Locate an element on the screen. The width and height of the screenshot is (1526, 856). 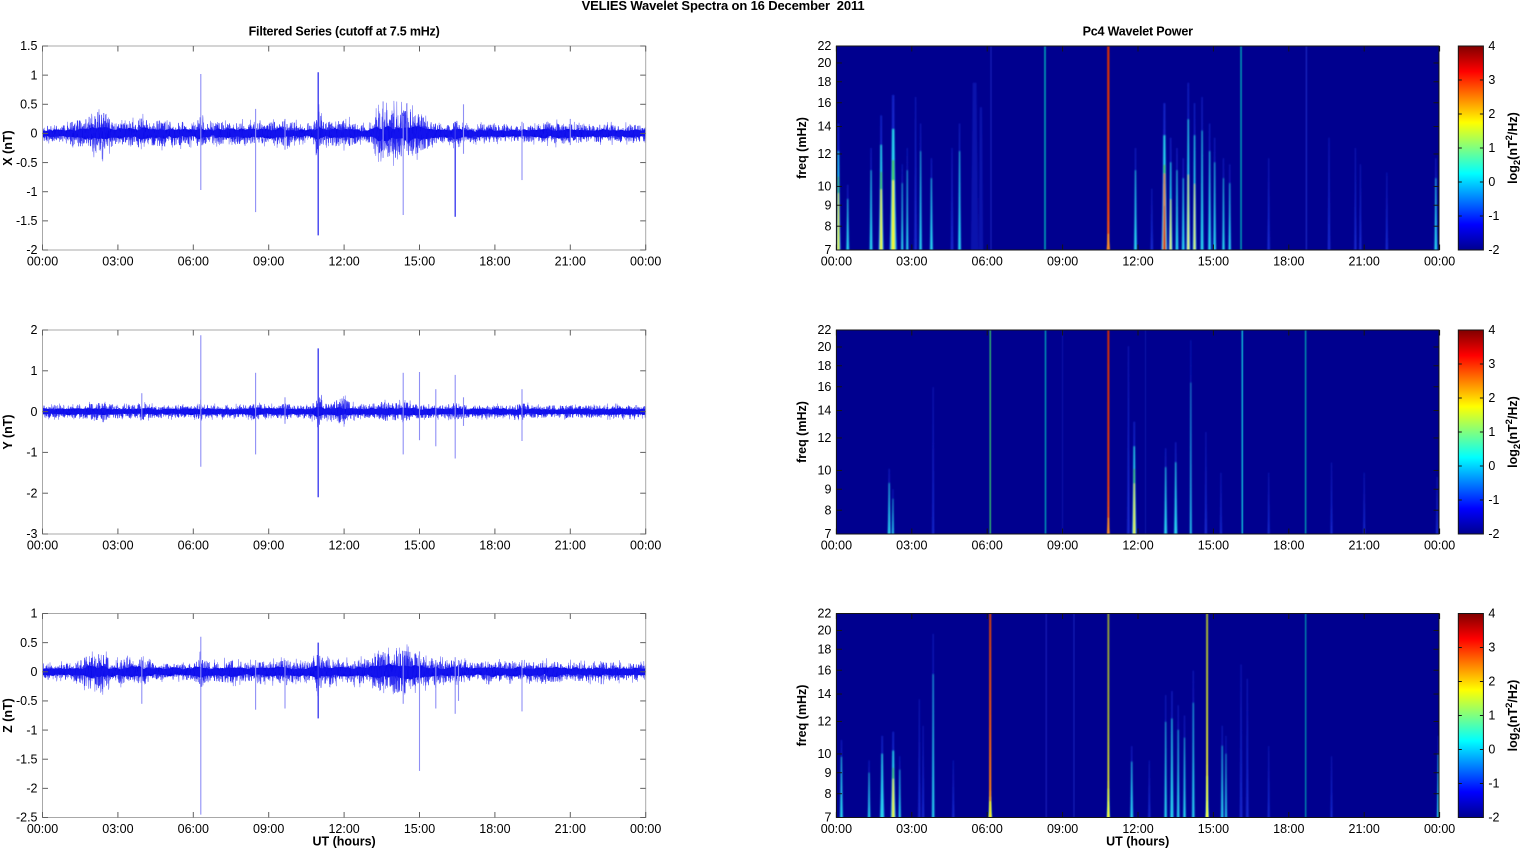
svg-text:Filtered Series (cutoff at 7.5: Filtered Series (cutoff at 7.5 mHz) is located at coordinates (344, 32).